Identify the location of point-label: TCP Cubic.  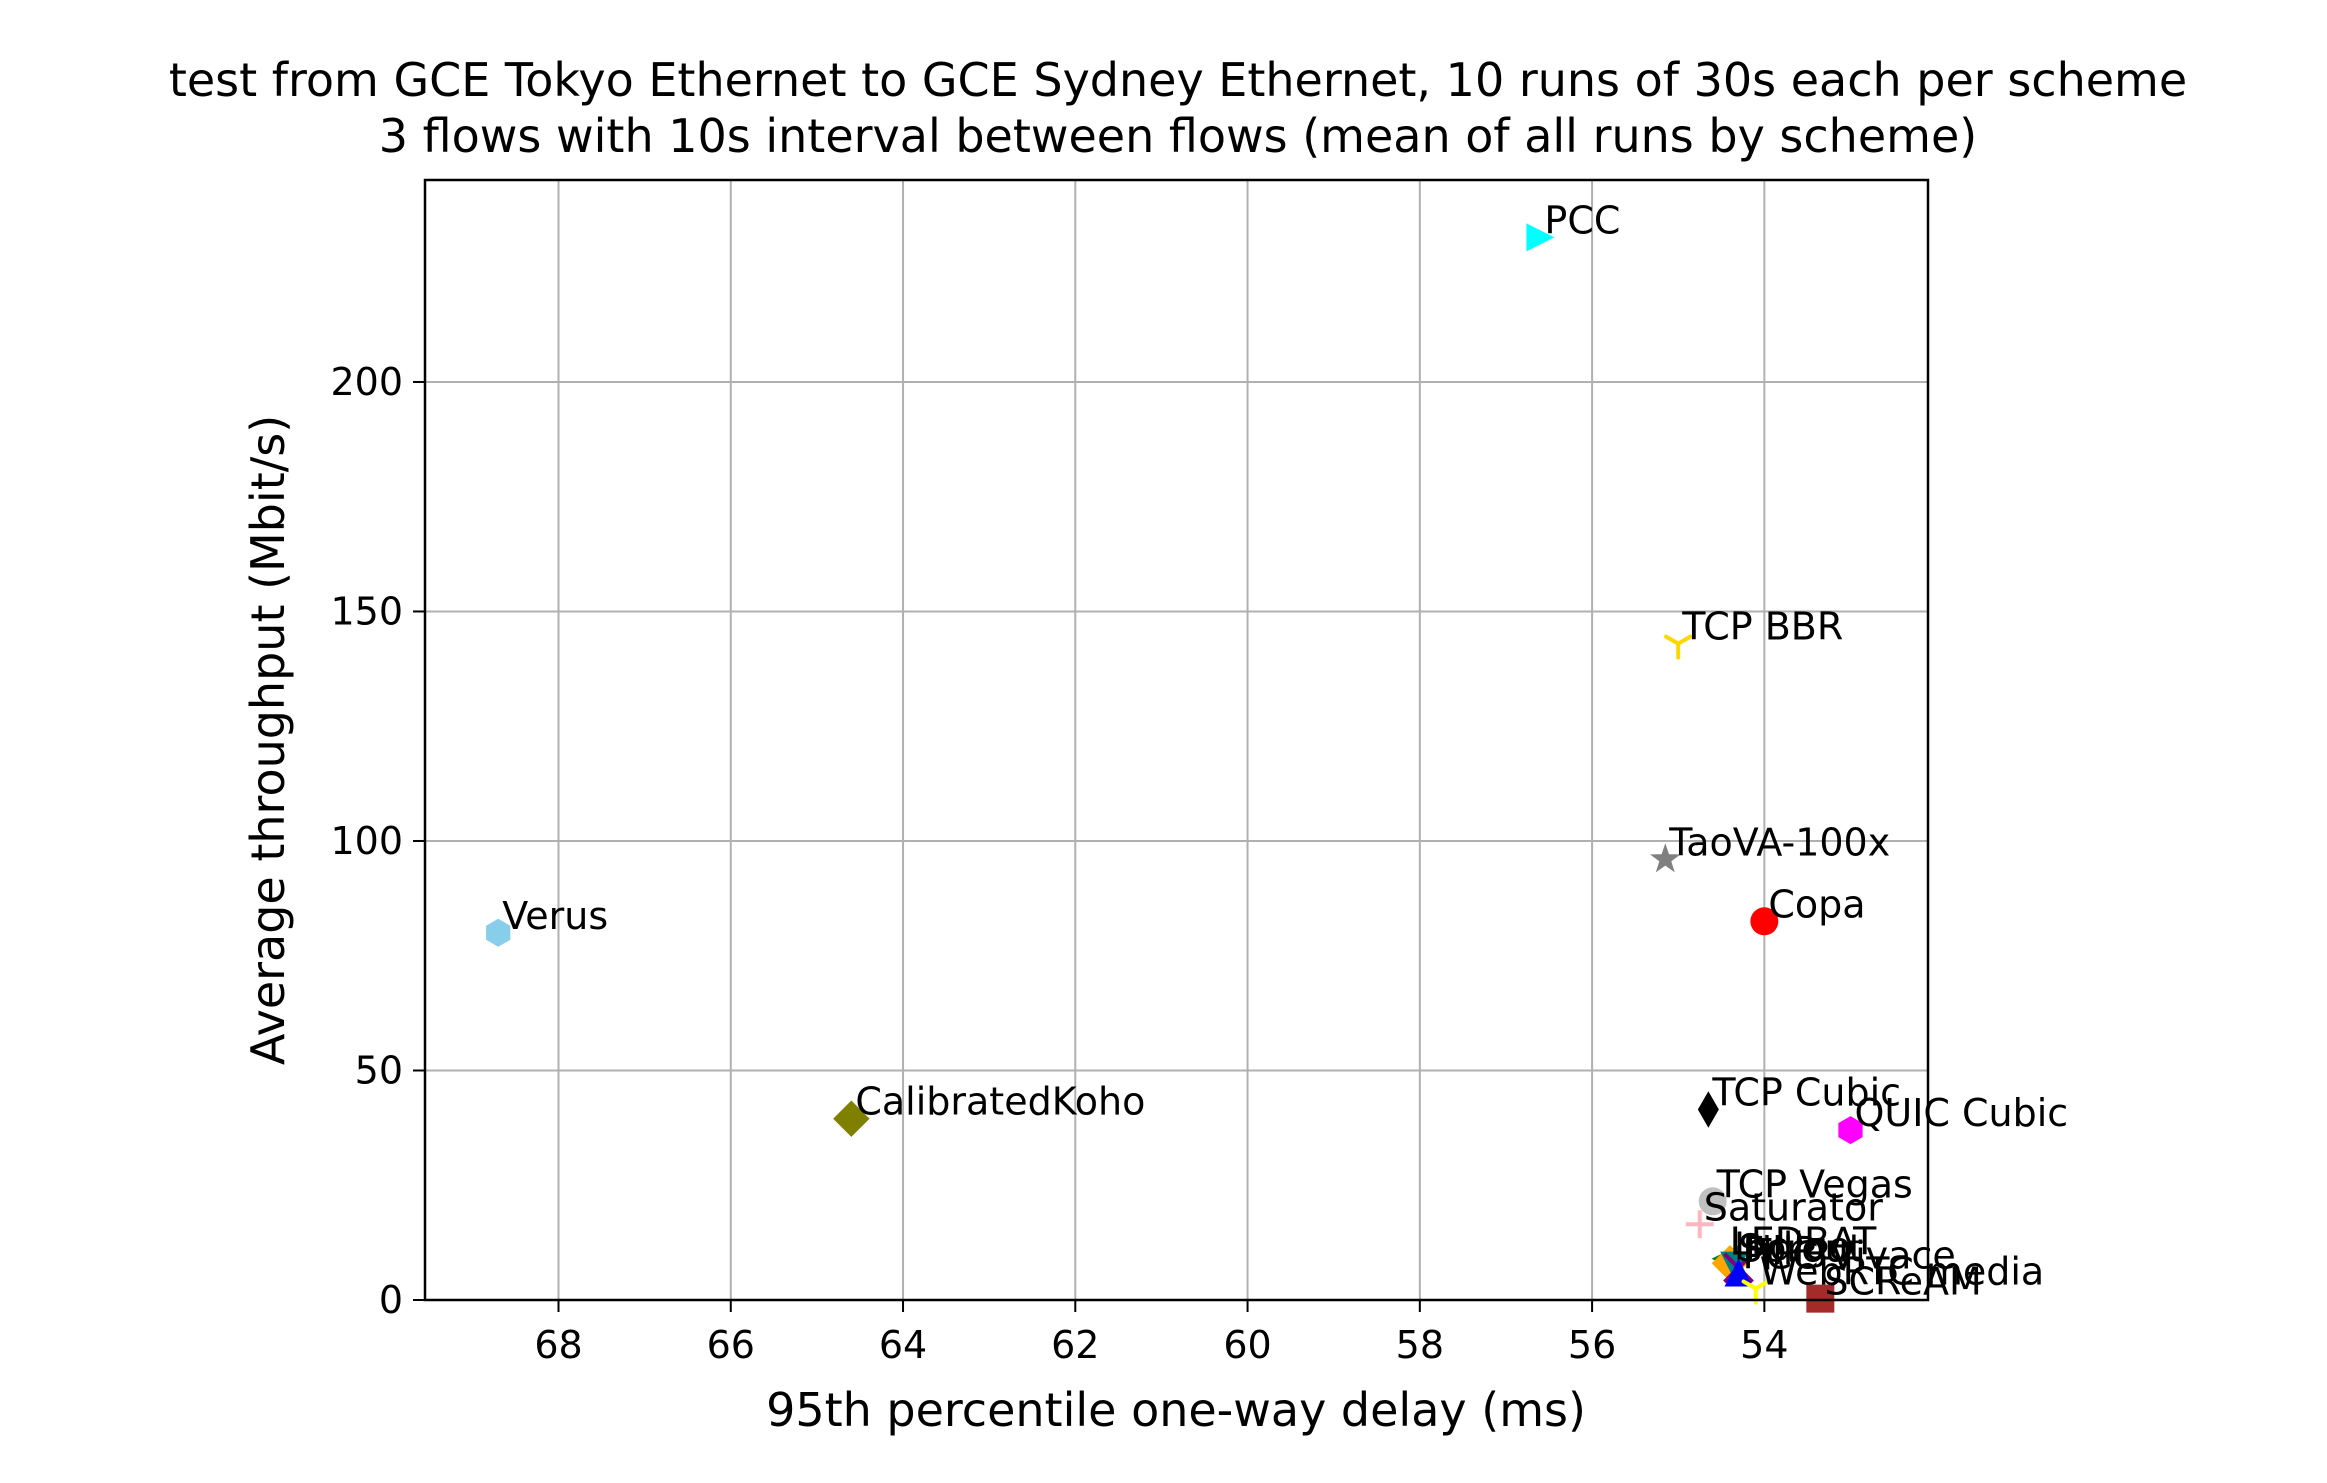
(1806, 1093).